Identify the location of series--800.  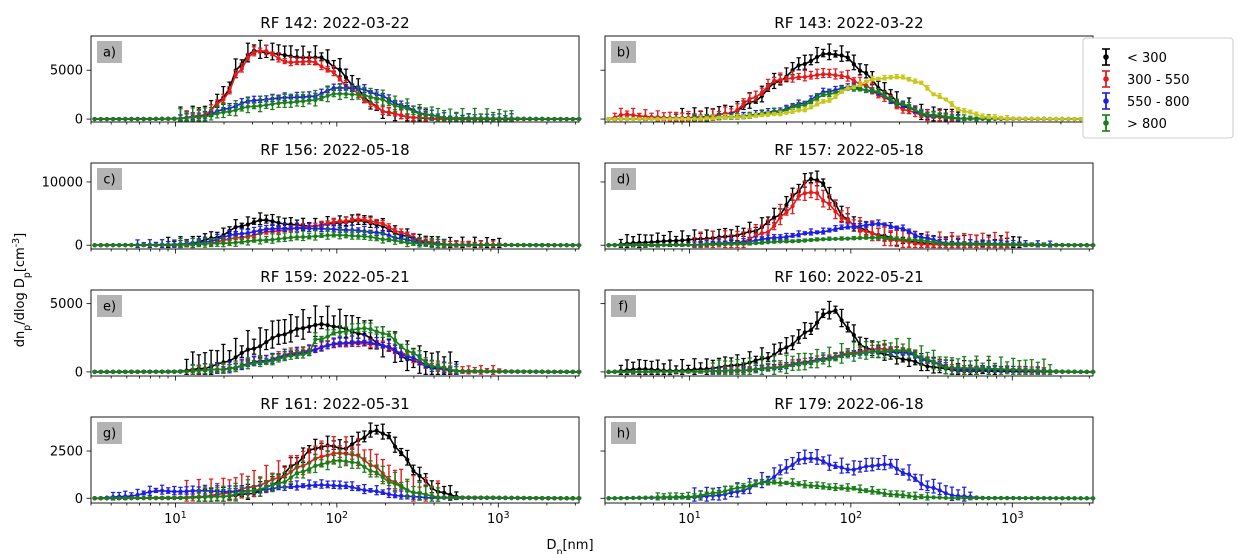
(337, 102).